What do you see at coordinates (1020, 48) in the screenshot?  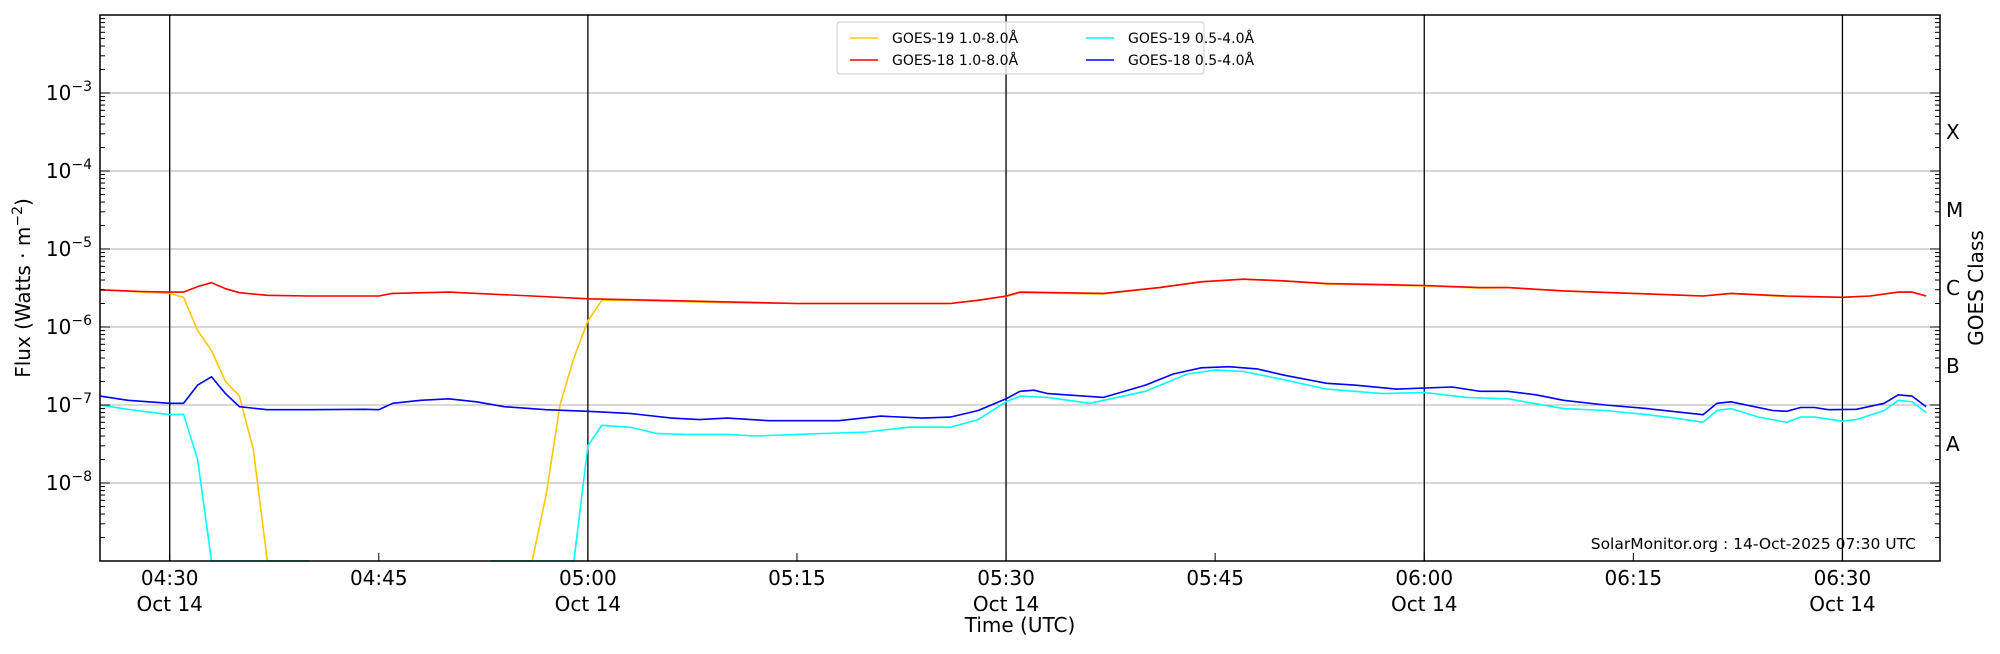 I see `legend-box` at bounding box center [1020, 48].